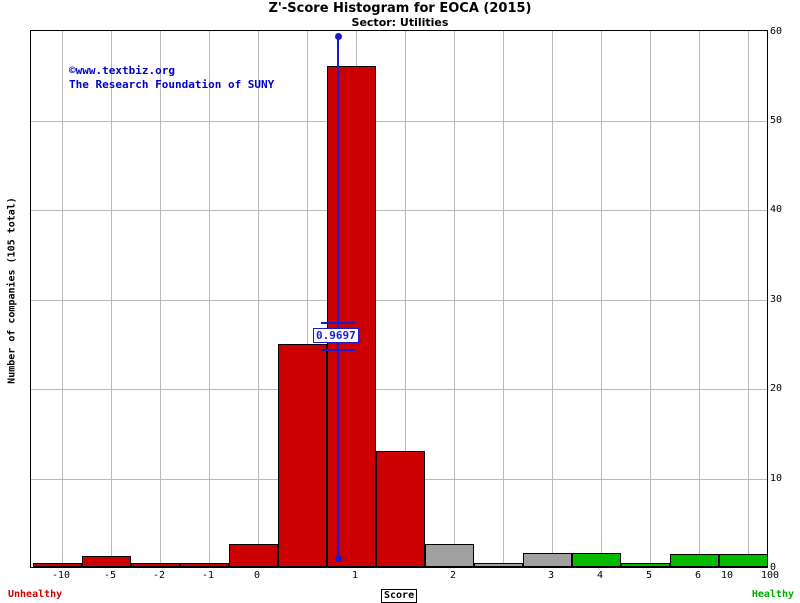  What do you see at coordinates (62, 299) in the screenshot?
I see `gridline-x--10` at bounding box center [62, 299].